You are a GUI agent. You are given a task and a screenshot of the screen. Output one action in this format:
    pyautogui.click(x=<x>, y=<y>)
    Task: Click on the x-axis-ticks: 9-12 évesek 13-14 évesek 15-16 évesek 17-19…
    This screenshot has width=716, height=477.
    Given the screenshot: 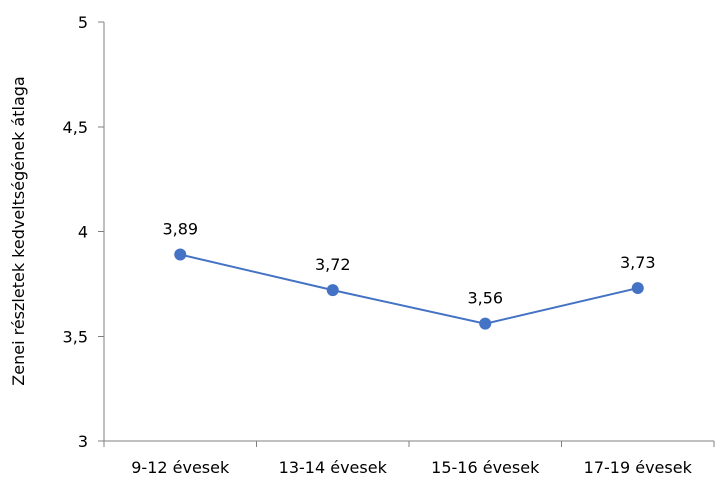 What is the action you would take?
    pyautogui.click(x=409, y=459)
    